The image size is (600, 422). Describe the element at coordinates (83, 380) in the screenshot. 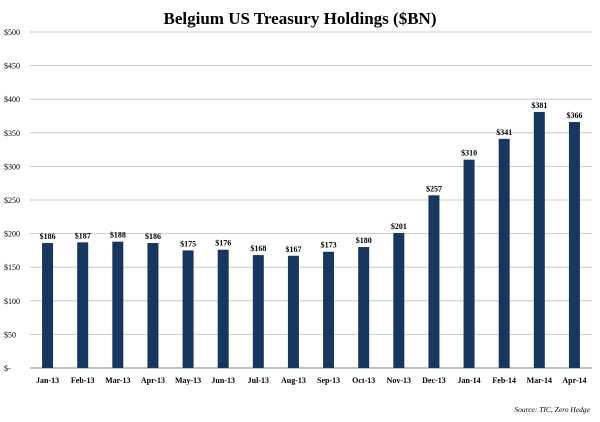

I see `x-tick-label: Feb-13` at that location.